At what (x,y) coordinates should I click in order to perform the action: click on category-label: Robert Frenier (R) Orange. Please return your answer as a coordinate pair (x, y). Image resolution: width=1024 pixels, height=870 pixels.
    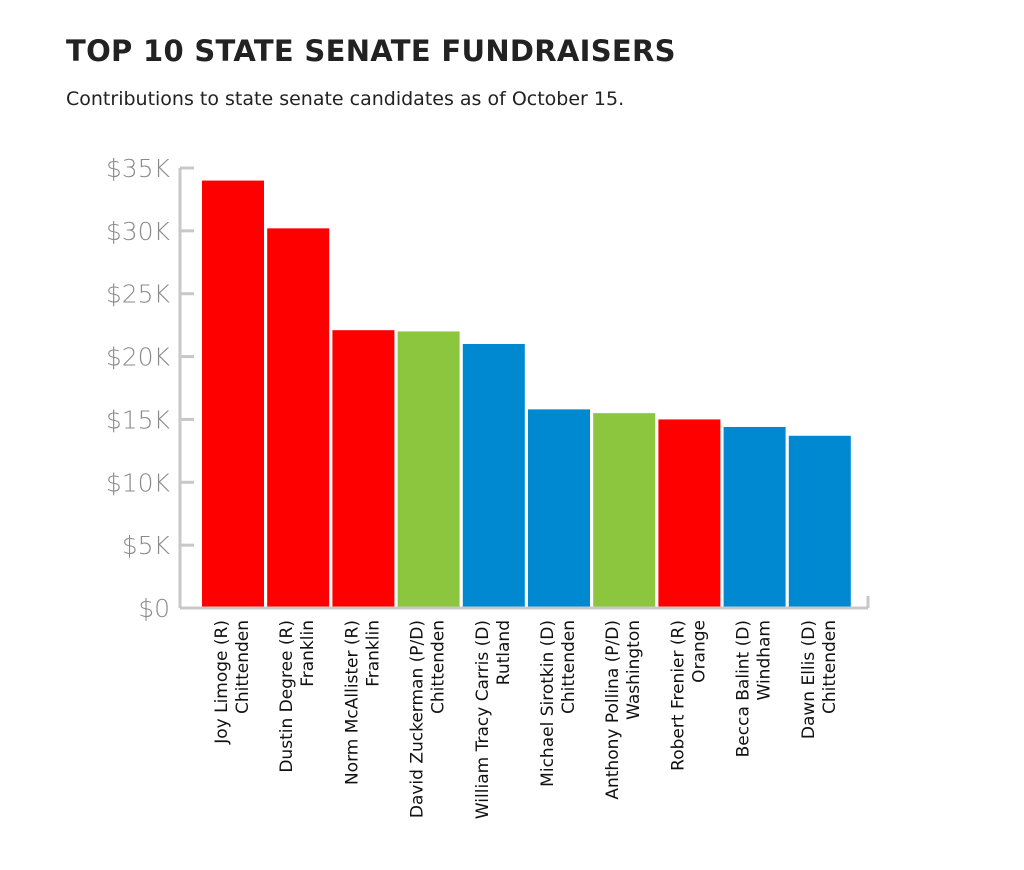
    Looking at the image, I should click on (688, 695).